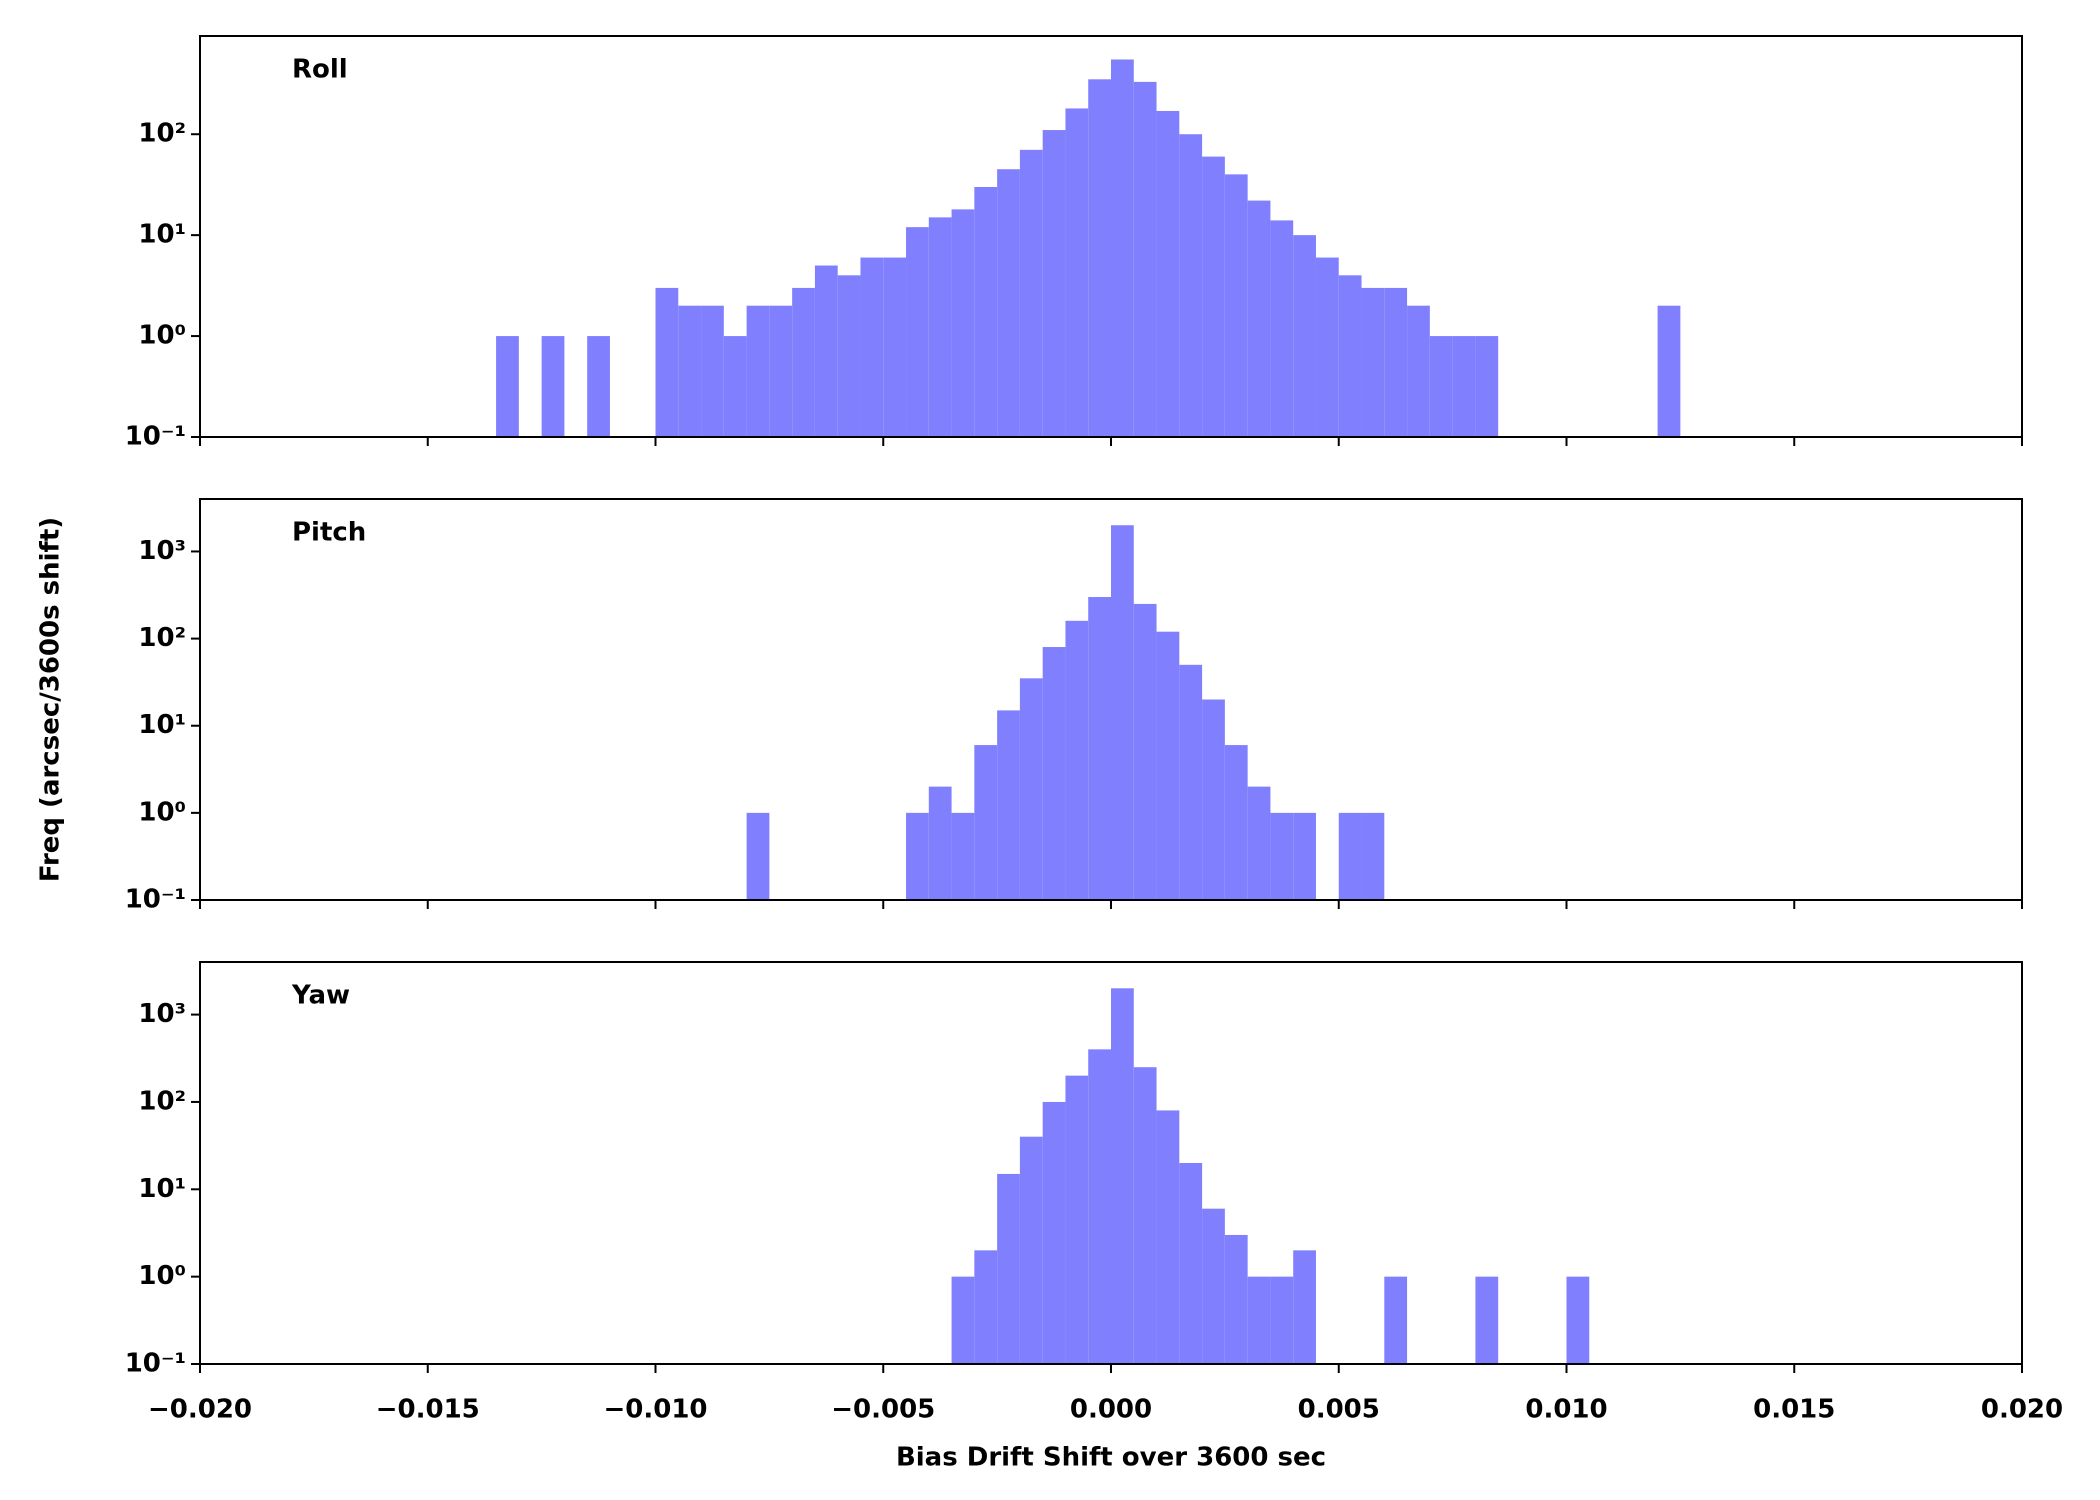 Image resolution: width=2100 pixels, height=1500 pixels. Describe the element at coordinates (1111, 1410) in the screenshot. I see `x-tick-label: 0.000` at that location.